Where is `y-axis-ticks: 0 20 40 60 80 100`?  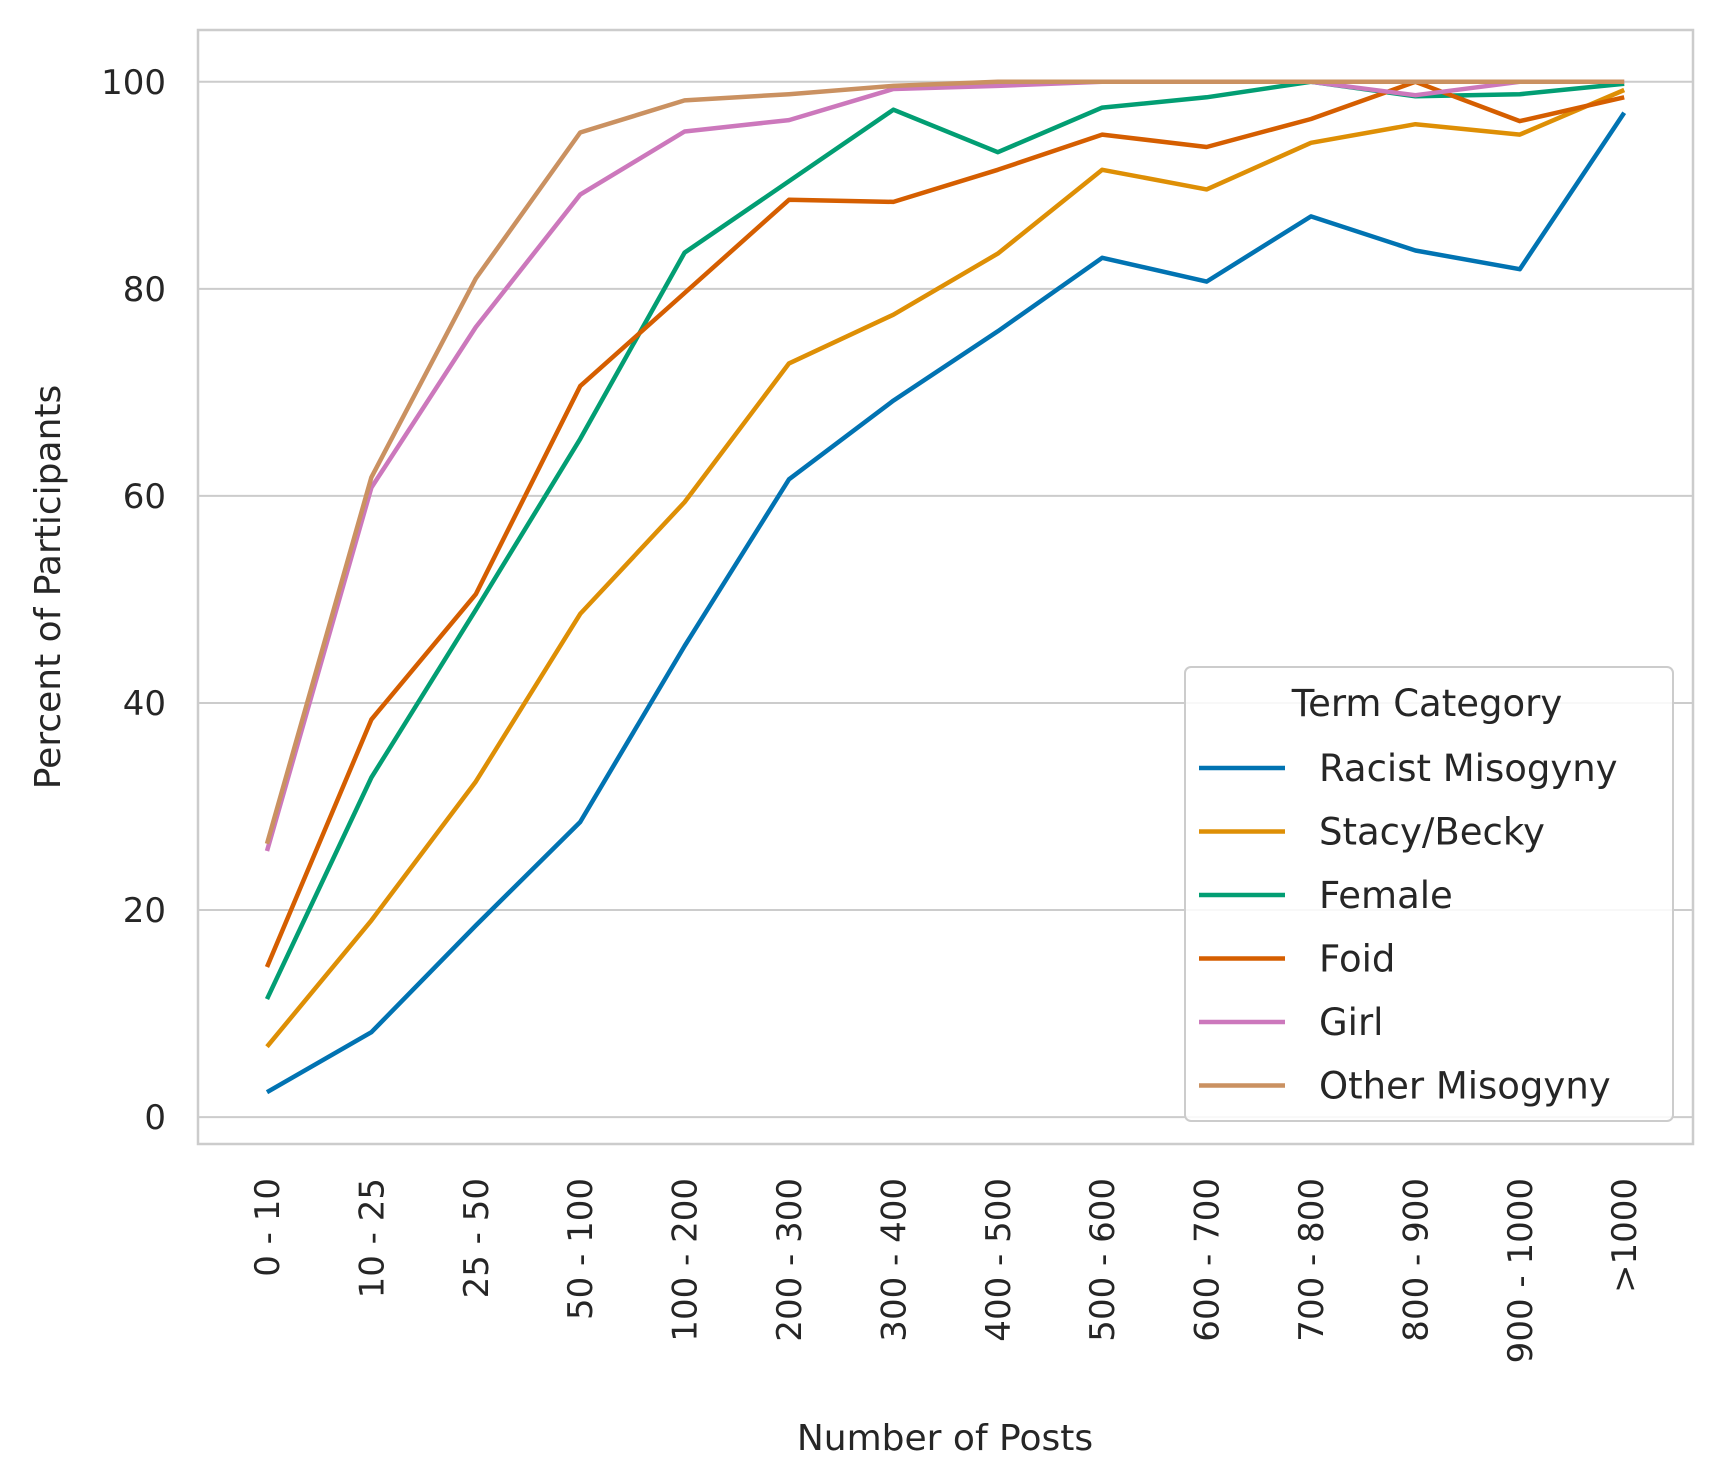
y-axis-ticks: 0 20 40 60 80 100 is located at coordinates (133, 600).